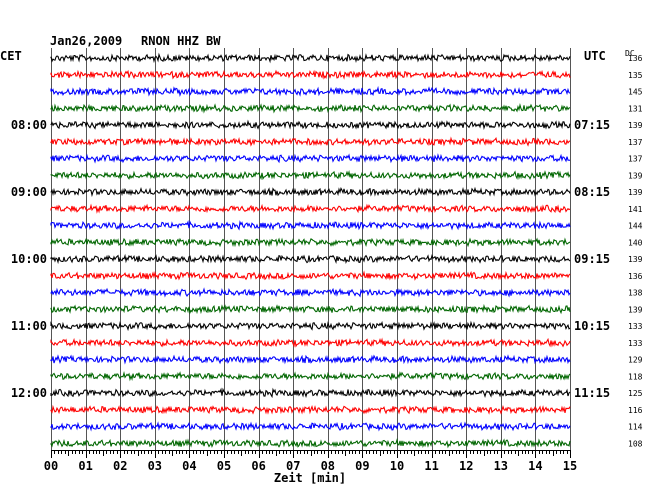 The image size is (650, 494). What do you see at coordinates (592, 125) in the screenshot?
I see `right-time-label: 07:15` at bounding box center [592, 125].